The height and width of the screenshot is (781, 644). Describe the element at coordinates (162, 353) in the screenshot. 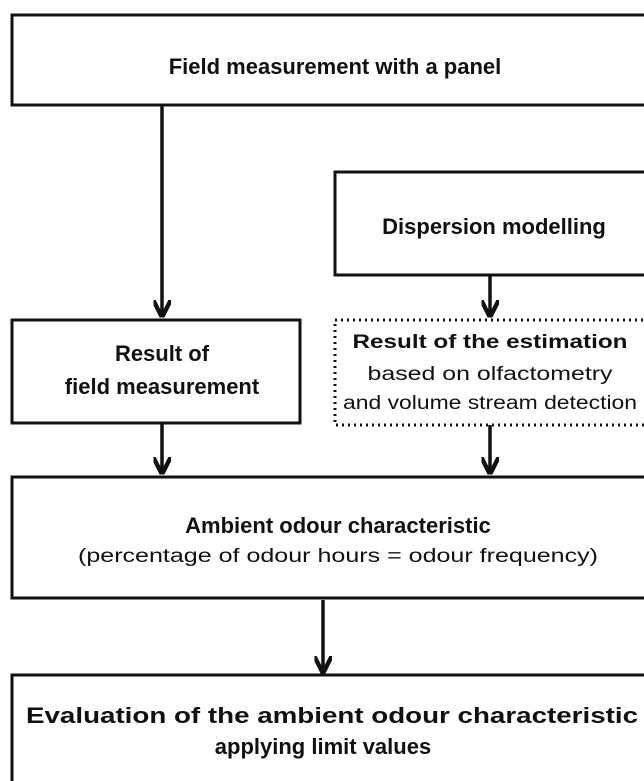

I see `node-text: Result of` at that location.